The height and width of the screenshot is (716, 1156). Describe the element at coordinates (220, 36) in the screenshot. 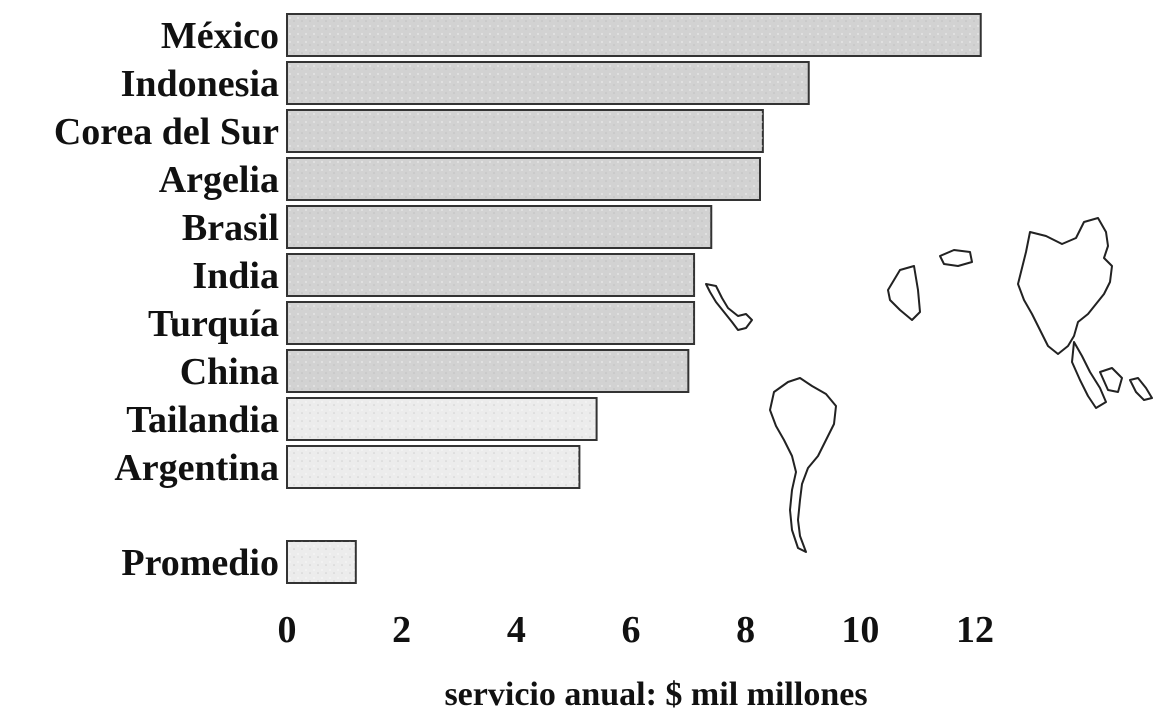

I see `category-label-0: México` at that location.